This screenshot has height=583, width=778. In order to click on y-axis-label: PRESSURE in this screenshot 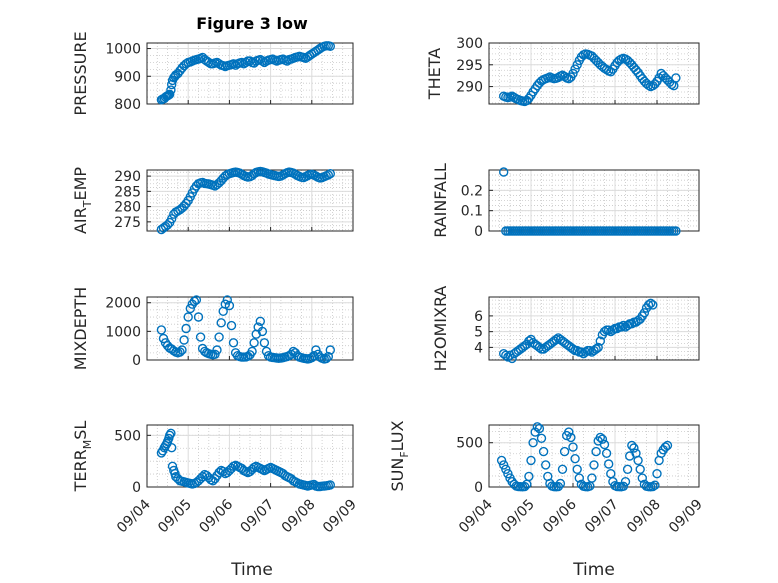, I will do `click(80, 73)`.